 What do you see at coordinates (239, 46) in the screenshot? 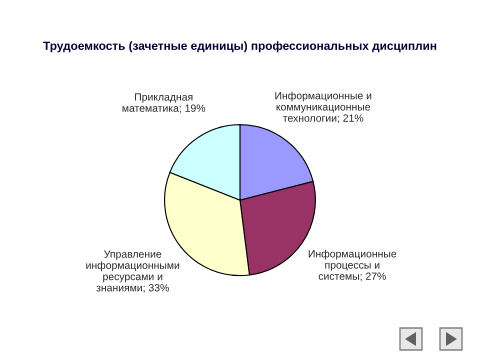
I see `chart-title: Трудоемкость (зачетные единицы) профессиональных дисциплин` at bounding box center [239, 46].